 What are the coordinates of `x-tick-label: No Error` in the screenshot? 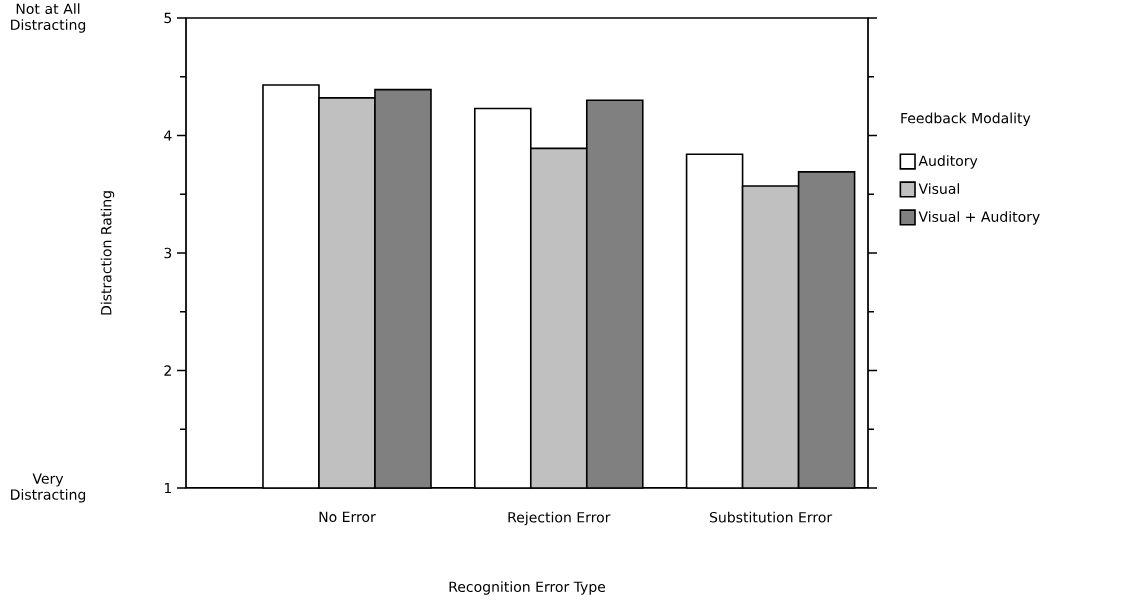 It's located at (347, 517).